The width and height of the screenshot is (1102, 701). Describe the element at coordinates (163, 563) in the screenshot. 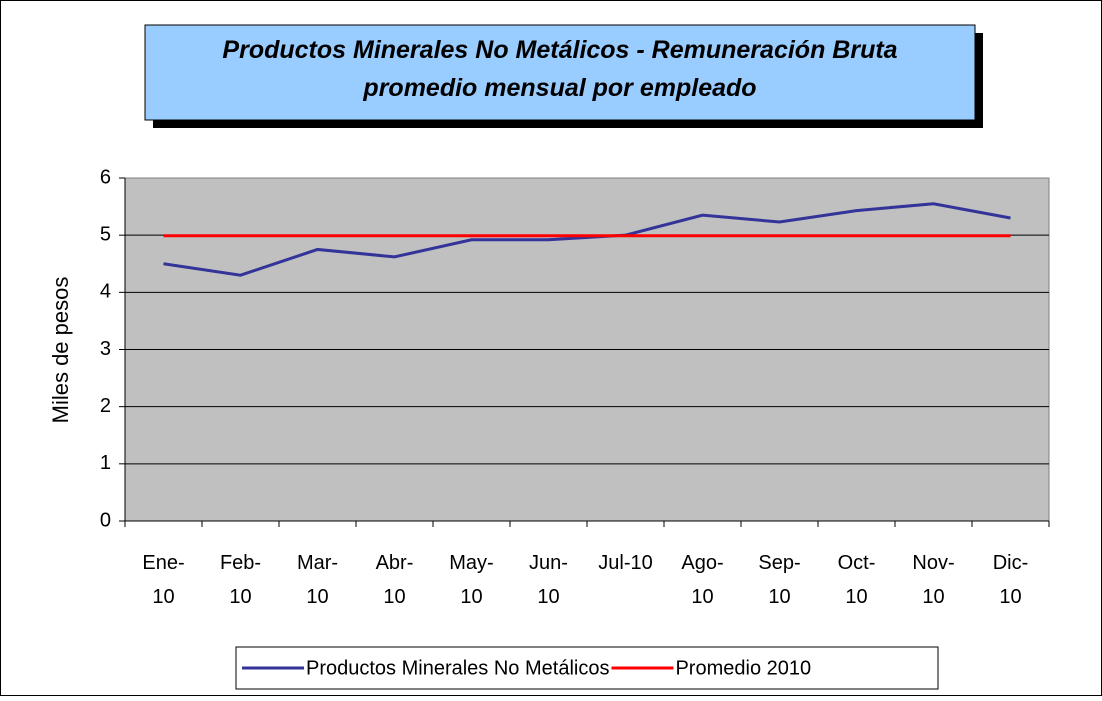

I see `x-tick-label-line: Ene-` at that location.